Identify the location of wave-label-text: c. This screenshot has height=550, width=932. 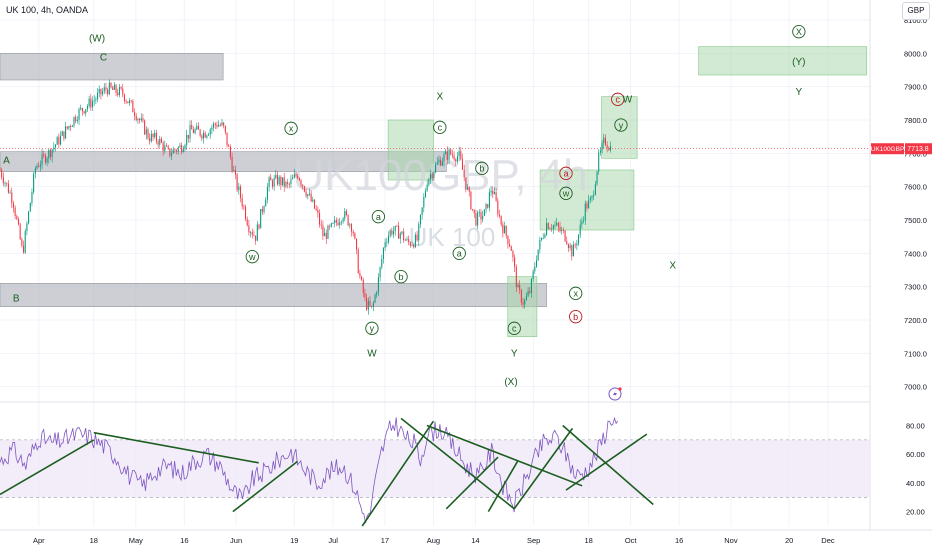
(617, 100).